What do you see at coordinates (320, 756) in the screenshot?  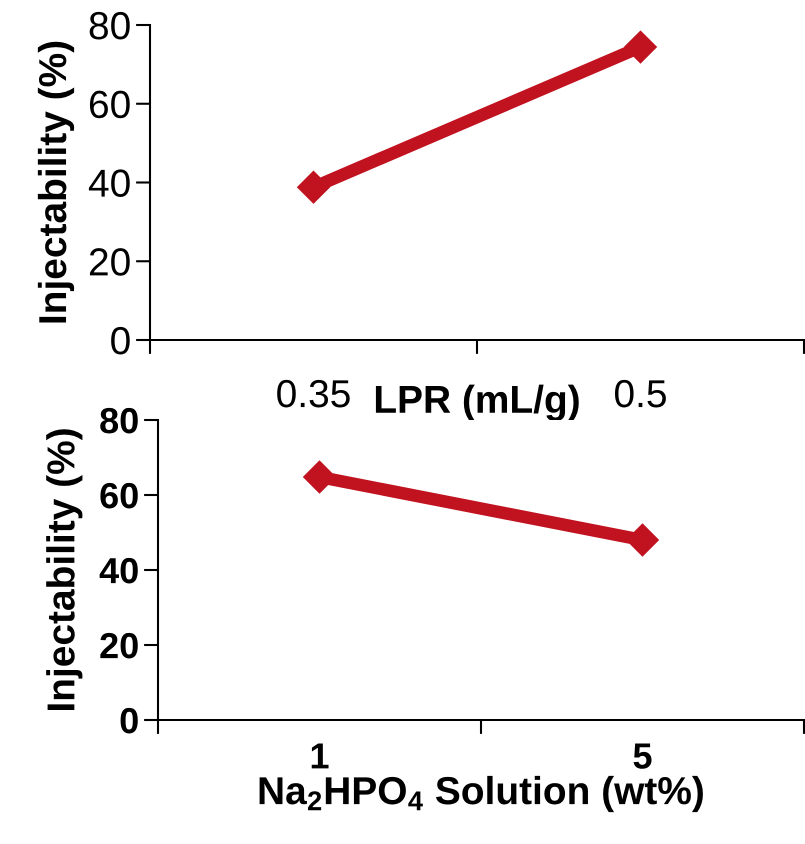 I see `x-tick-label: 1` at bounding box center [320, 756].